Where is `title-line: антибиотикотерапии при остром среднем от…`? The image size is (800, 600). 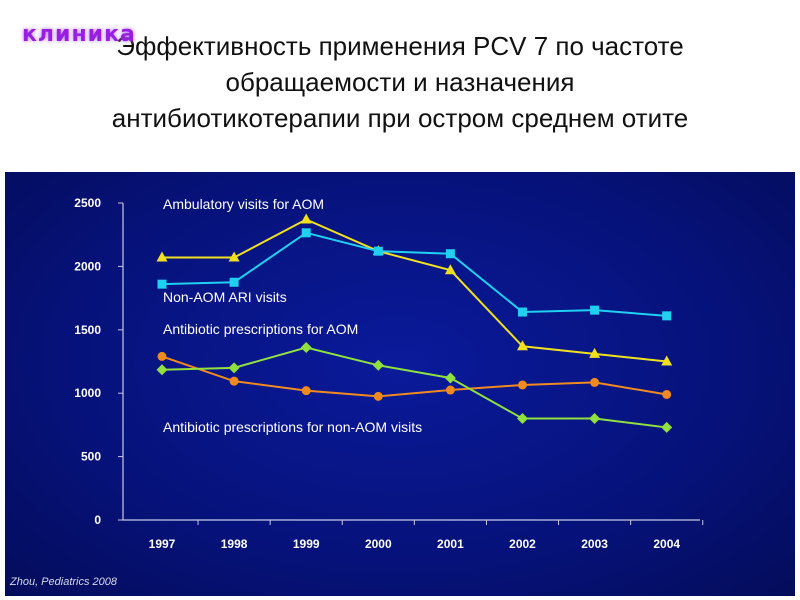 title-line: антибиотикотерапии при остром среднем от… is located at coordinates (400, 118).